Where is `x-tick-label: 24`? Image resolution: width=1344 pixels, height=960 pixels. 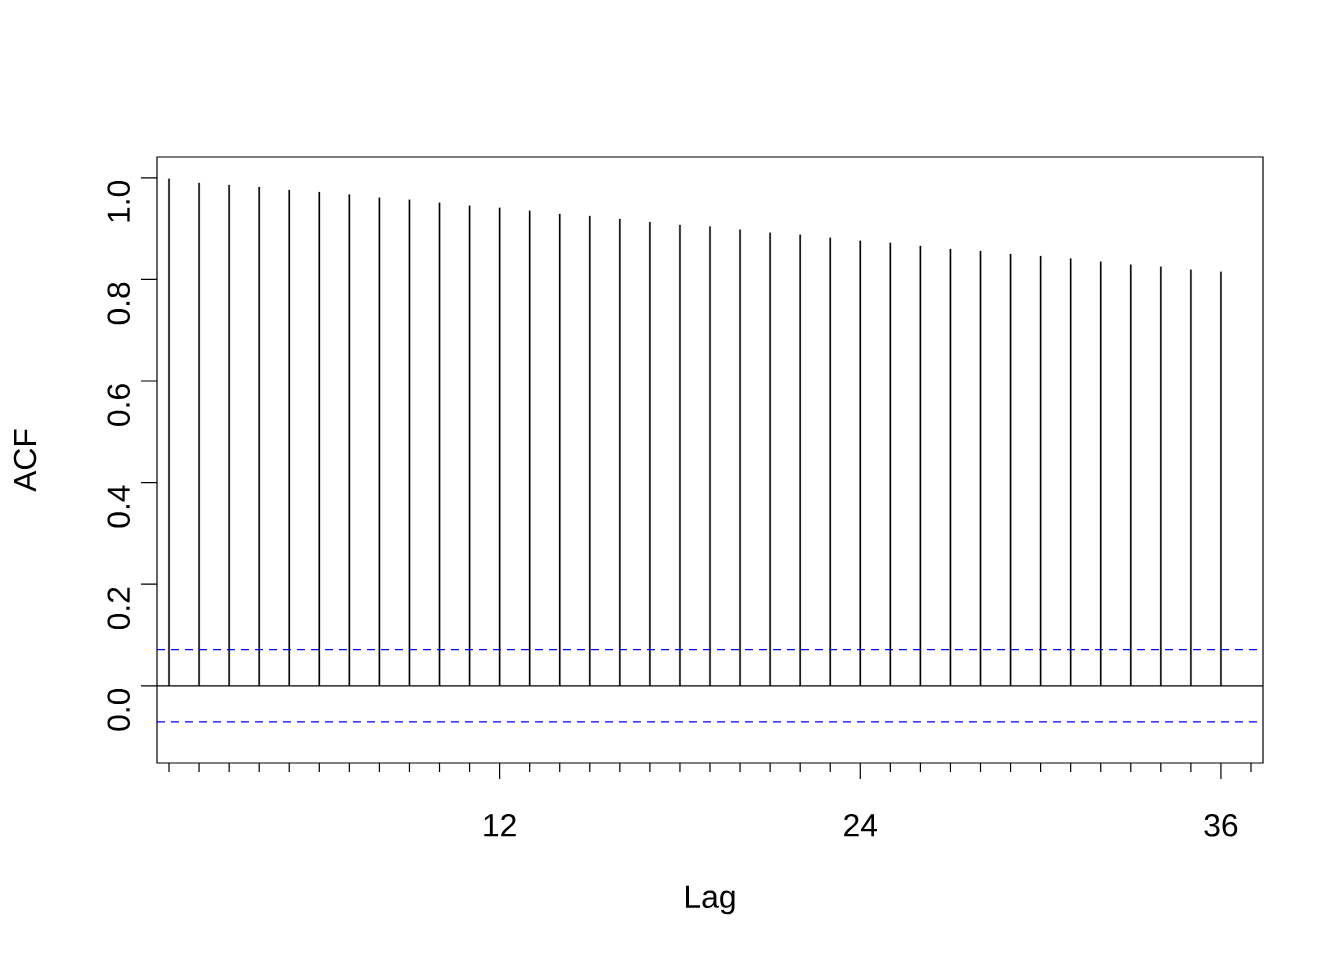 x-tick-label: 24 is located at coordinates (861, 825).